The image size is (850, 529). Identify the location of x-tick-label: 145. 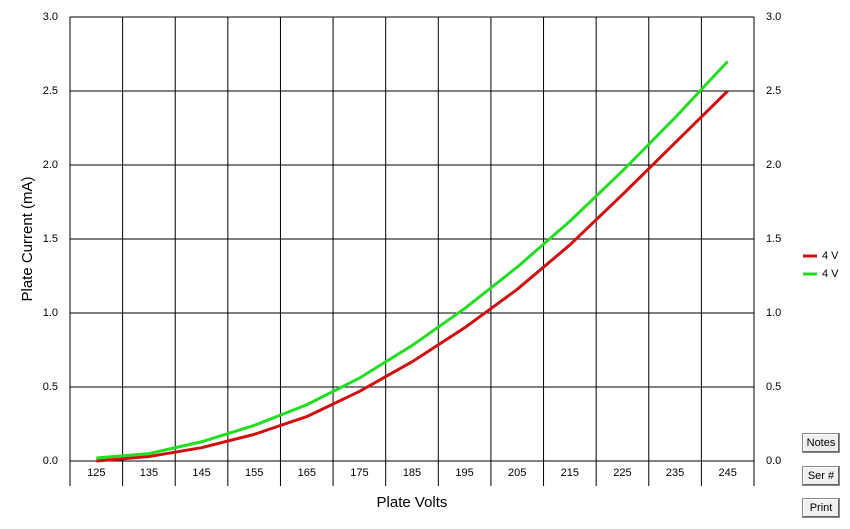
(201, 473).